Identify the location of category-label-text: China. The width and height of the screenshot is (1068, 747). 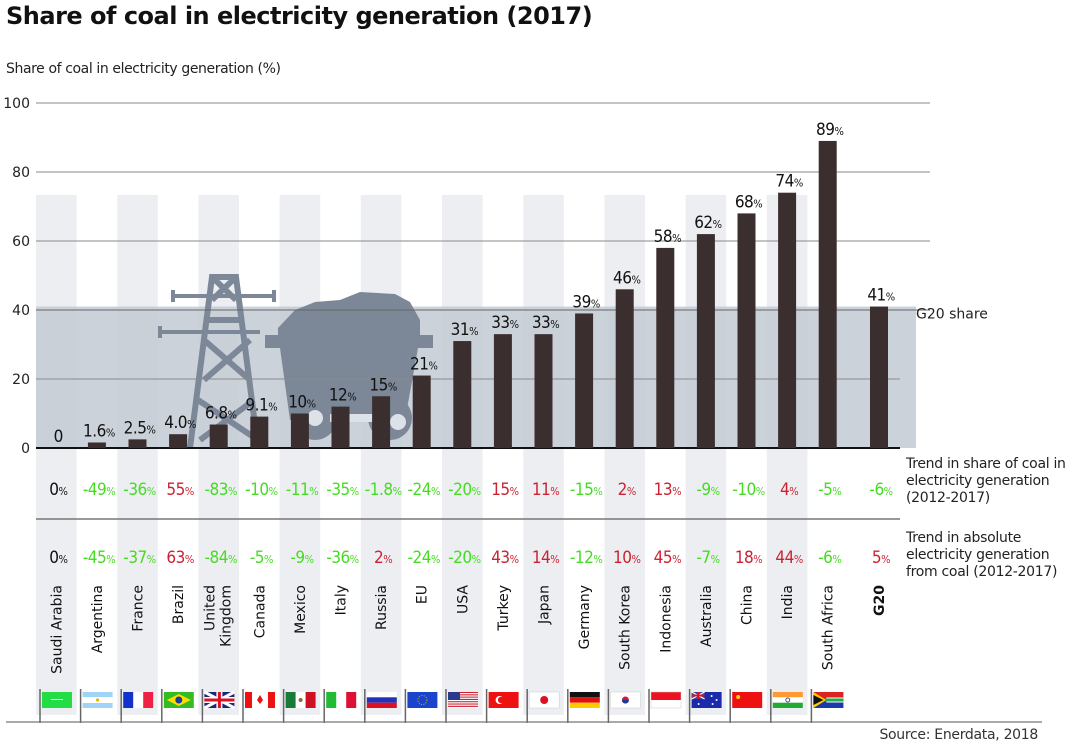
(748, 605).